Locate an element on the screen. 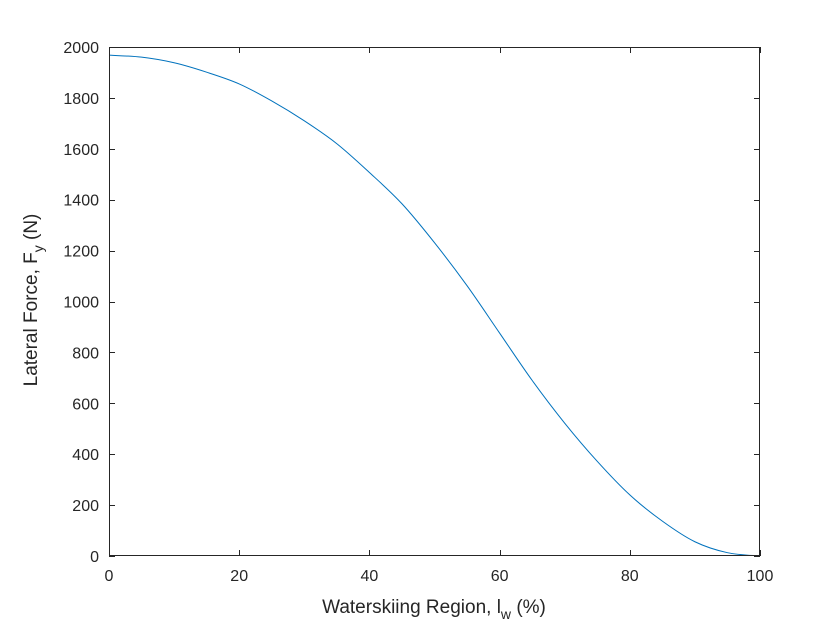  y-tick-label: 1000 is located at coordinates (81, 303).